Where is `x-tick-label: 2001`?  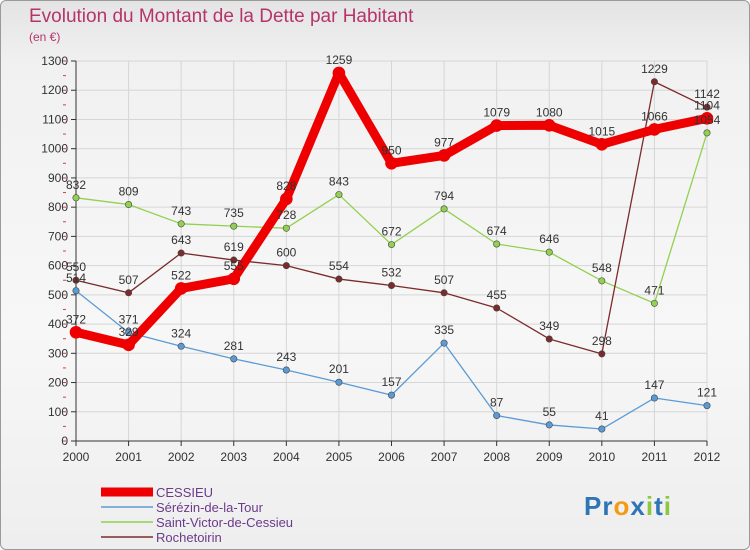
x-tick-label: 2001 is located at coordinates (128, 457).